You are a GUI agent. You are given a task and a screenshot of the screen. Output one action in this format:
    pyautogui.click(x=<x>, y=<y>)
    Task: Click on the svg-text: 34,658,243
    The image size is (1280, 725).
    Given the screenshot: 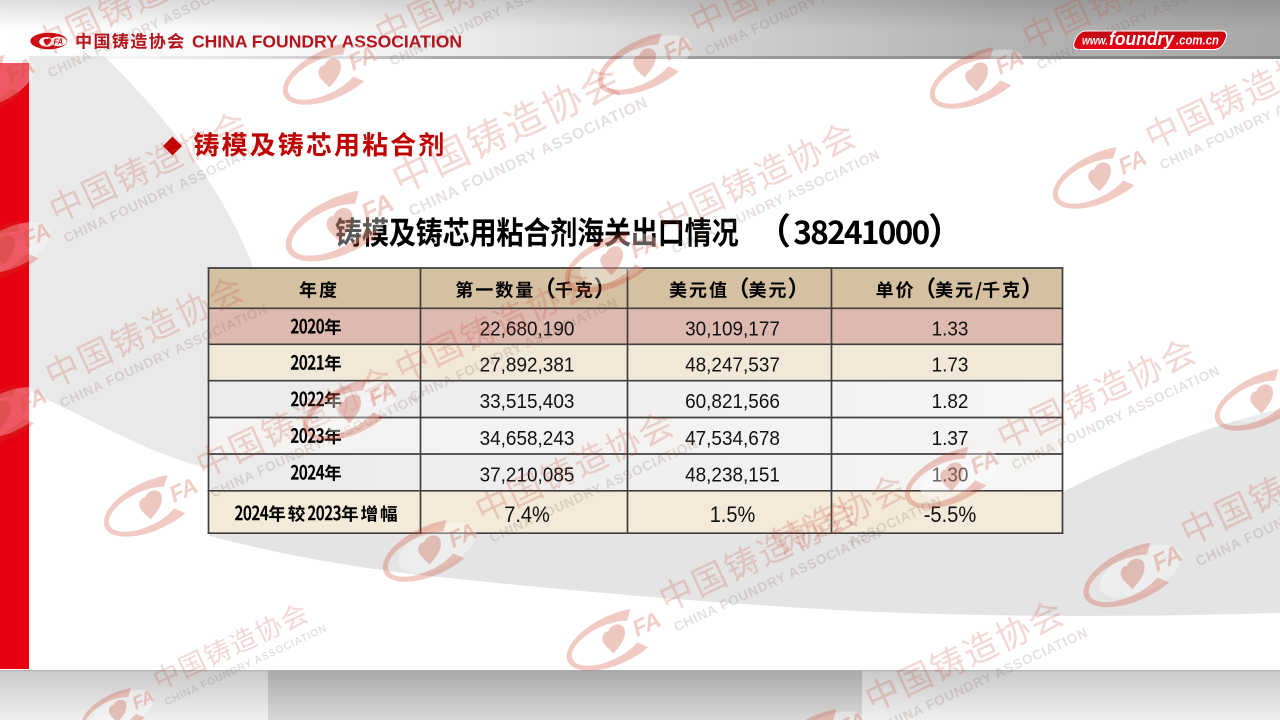 What is the action you would take?
    pyautogui.click(x=527, y=438)
    